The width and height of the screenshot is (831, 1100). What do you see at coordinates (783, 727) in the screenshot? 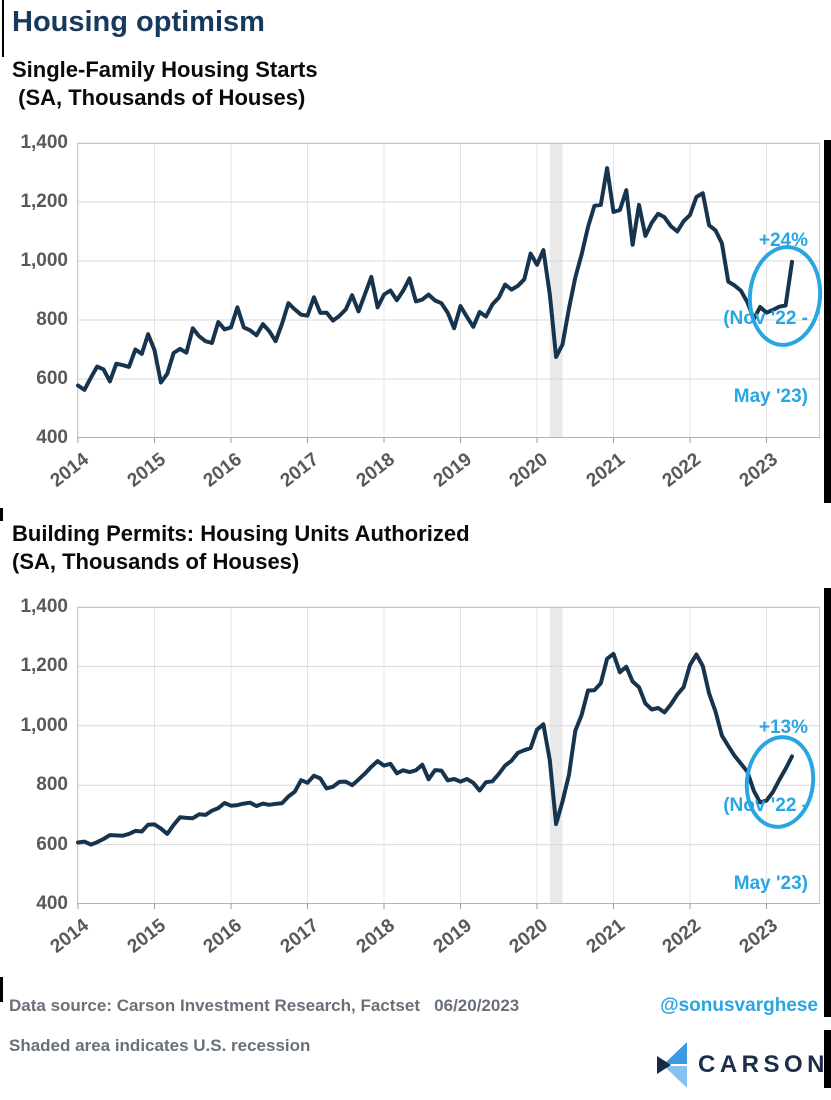
I see `annotation-line: +13%` at bounding box center [783, 727].